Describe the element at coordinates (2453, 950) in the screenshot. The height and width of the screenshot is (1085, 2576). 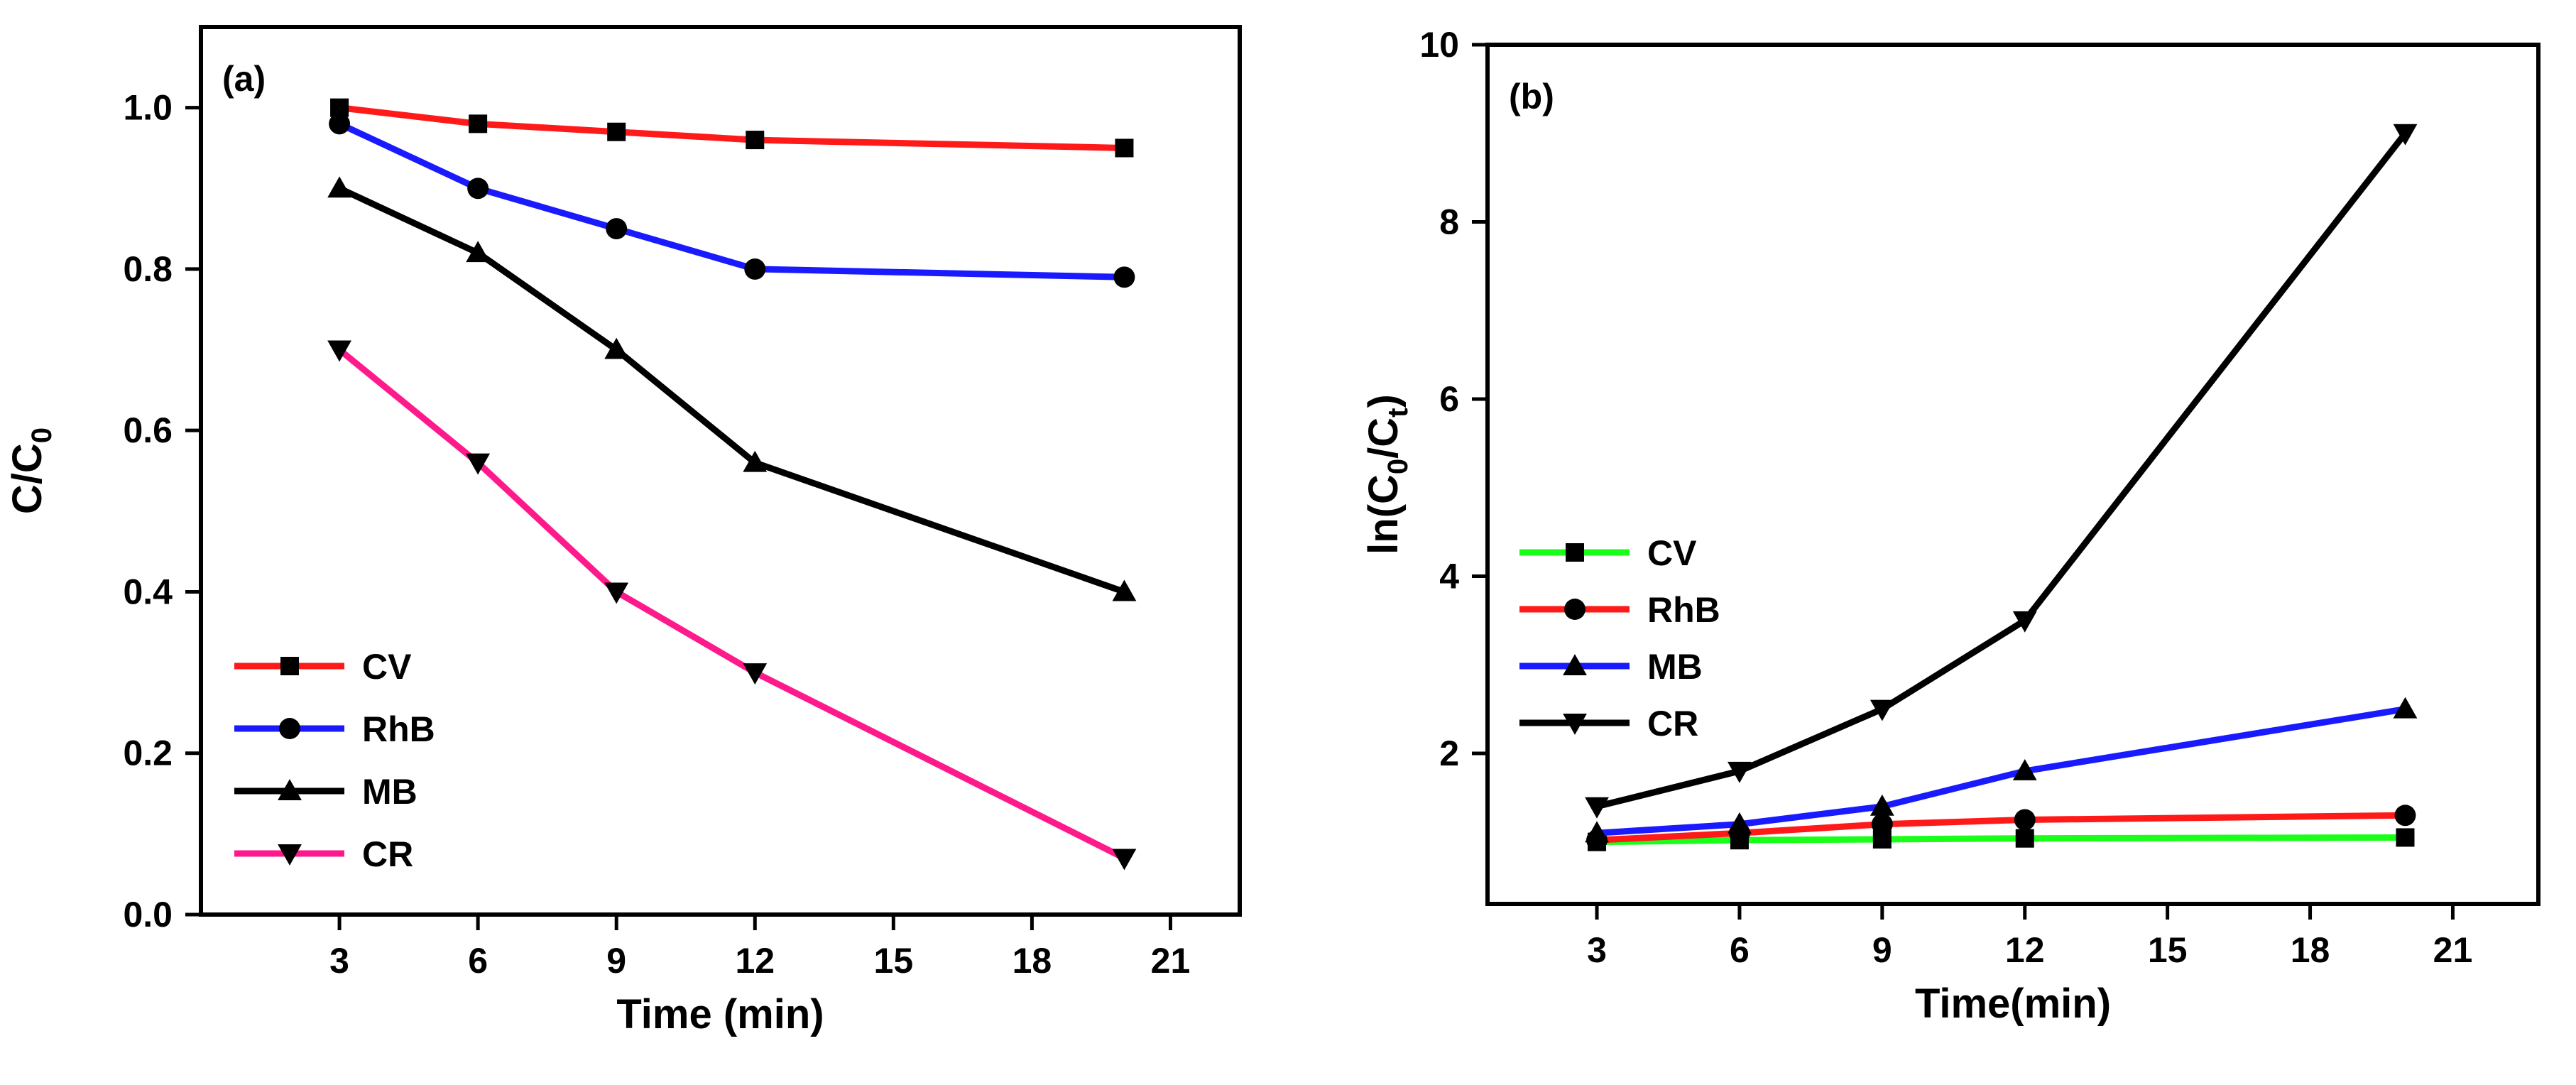
I see `panel-b-x-tick-label: 21` at that location.